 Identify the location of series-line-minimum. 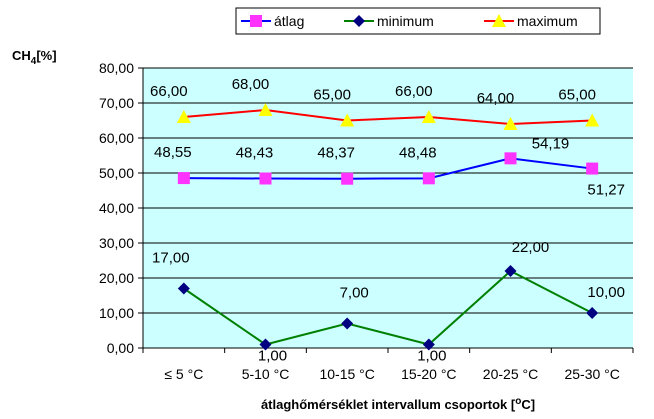
(388, 307).